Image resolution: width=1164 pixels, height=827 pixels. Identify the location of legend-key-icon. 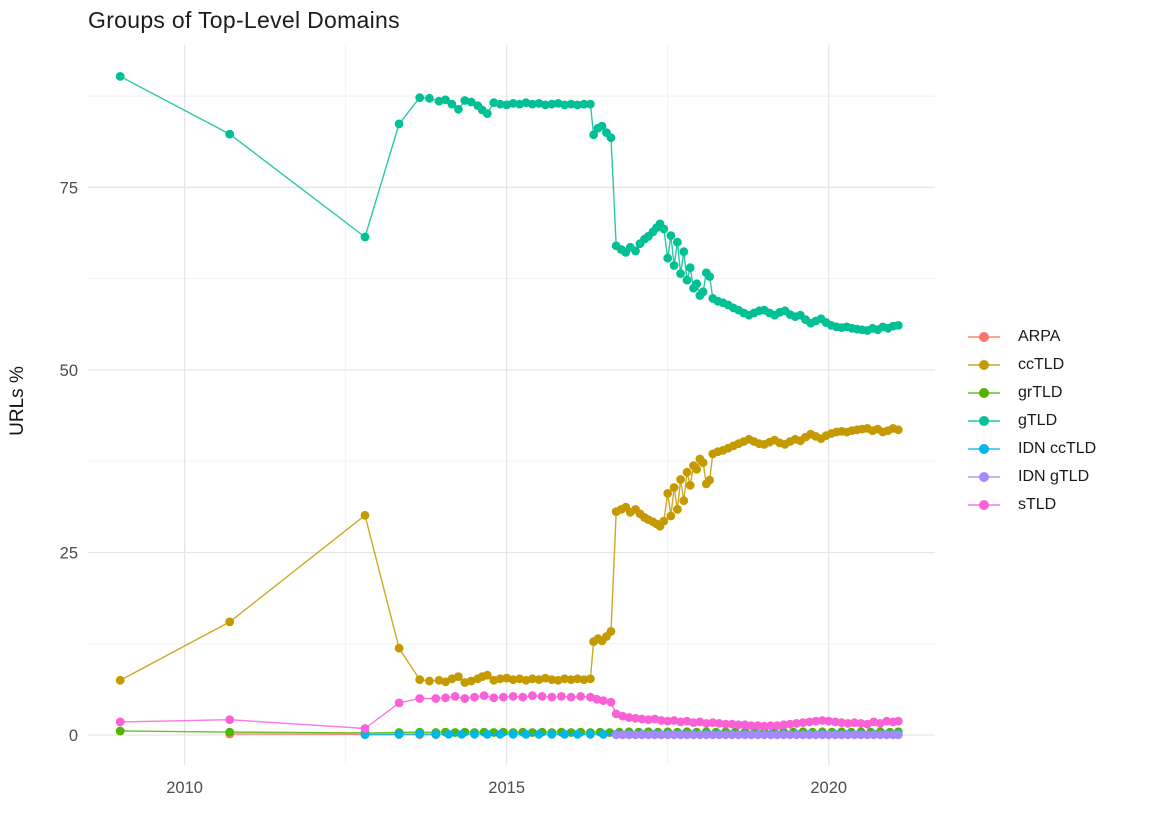
(984, 449).